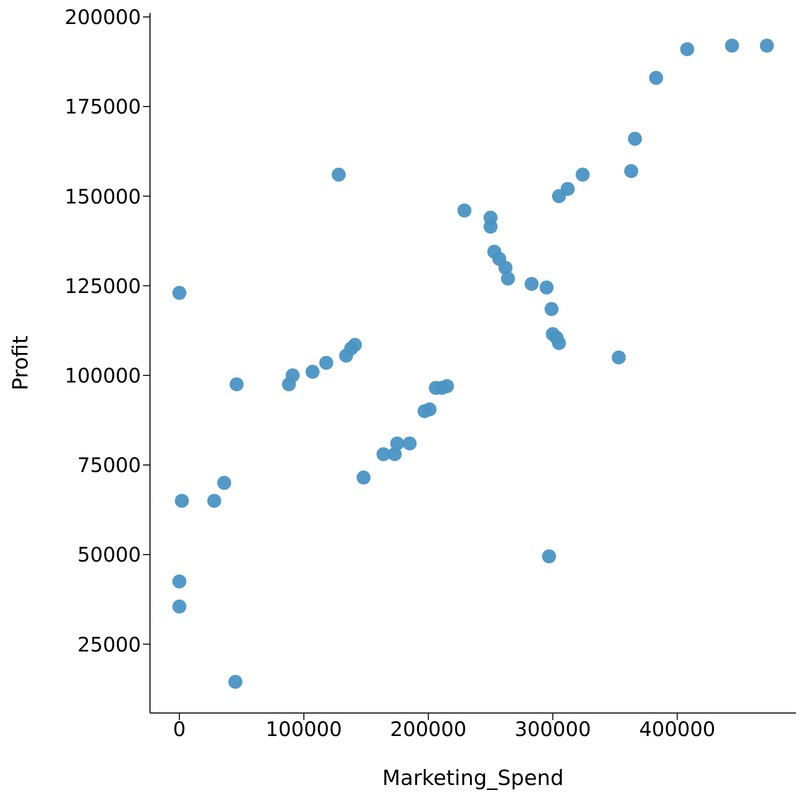  What do you see at coordinates (677, 729) in the screenshot?
I see `x-tick-label: 400000` at bounding box center [677, 729].